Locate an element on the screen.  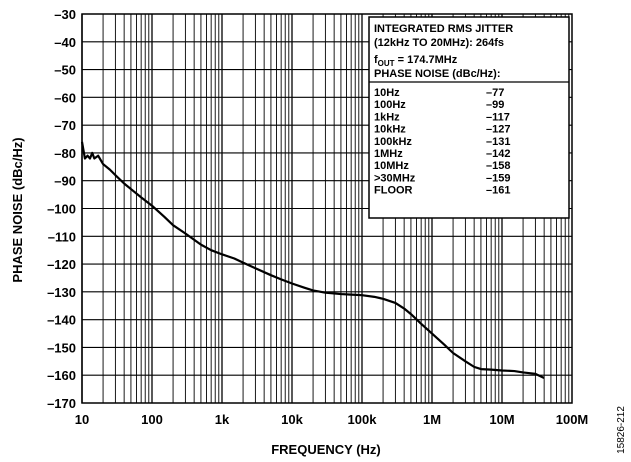
annotation-row-freq: 1MHz is located at coordinates (388, 154).